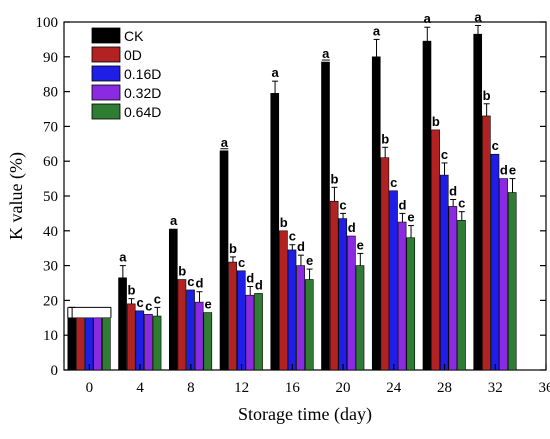 This screenshot has width=550, height=439. What do you see at coordinates (55, 371) in the screenshot?
I see `y-tick-label: 0` at bounding box center [55, 371].